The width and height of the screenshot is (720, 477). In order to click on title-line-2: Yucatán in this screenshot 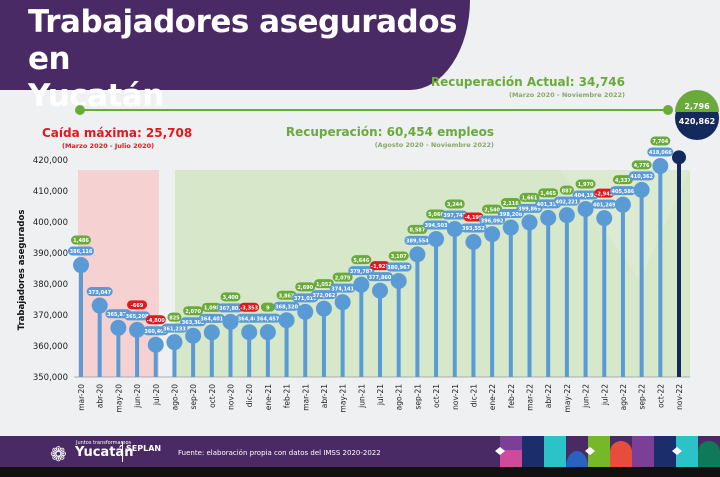, I will do `click(96, 96)`.